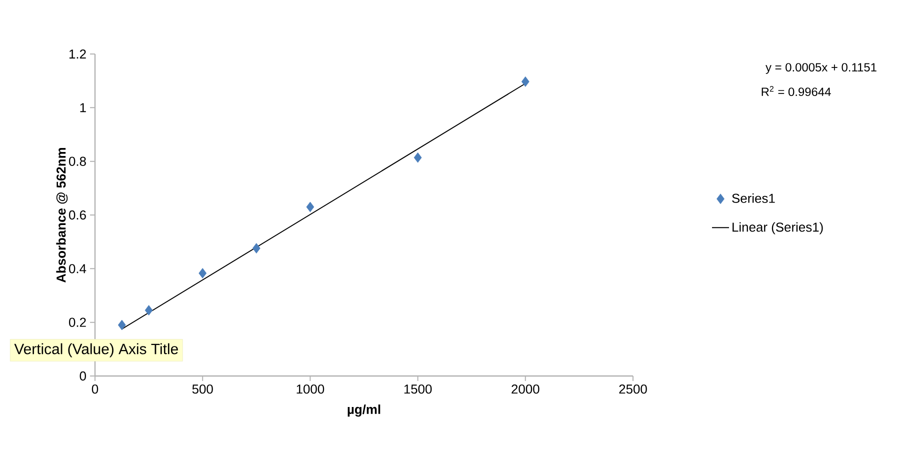 This screenshot has width=919, height=457. I want to click on y-tick-label: 0.6, so click(77, 215).